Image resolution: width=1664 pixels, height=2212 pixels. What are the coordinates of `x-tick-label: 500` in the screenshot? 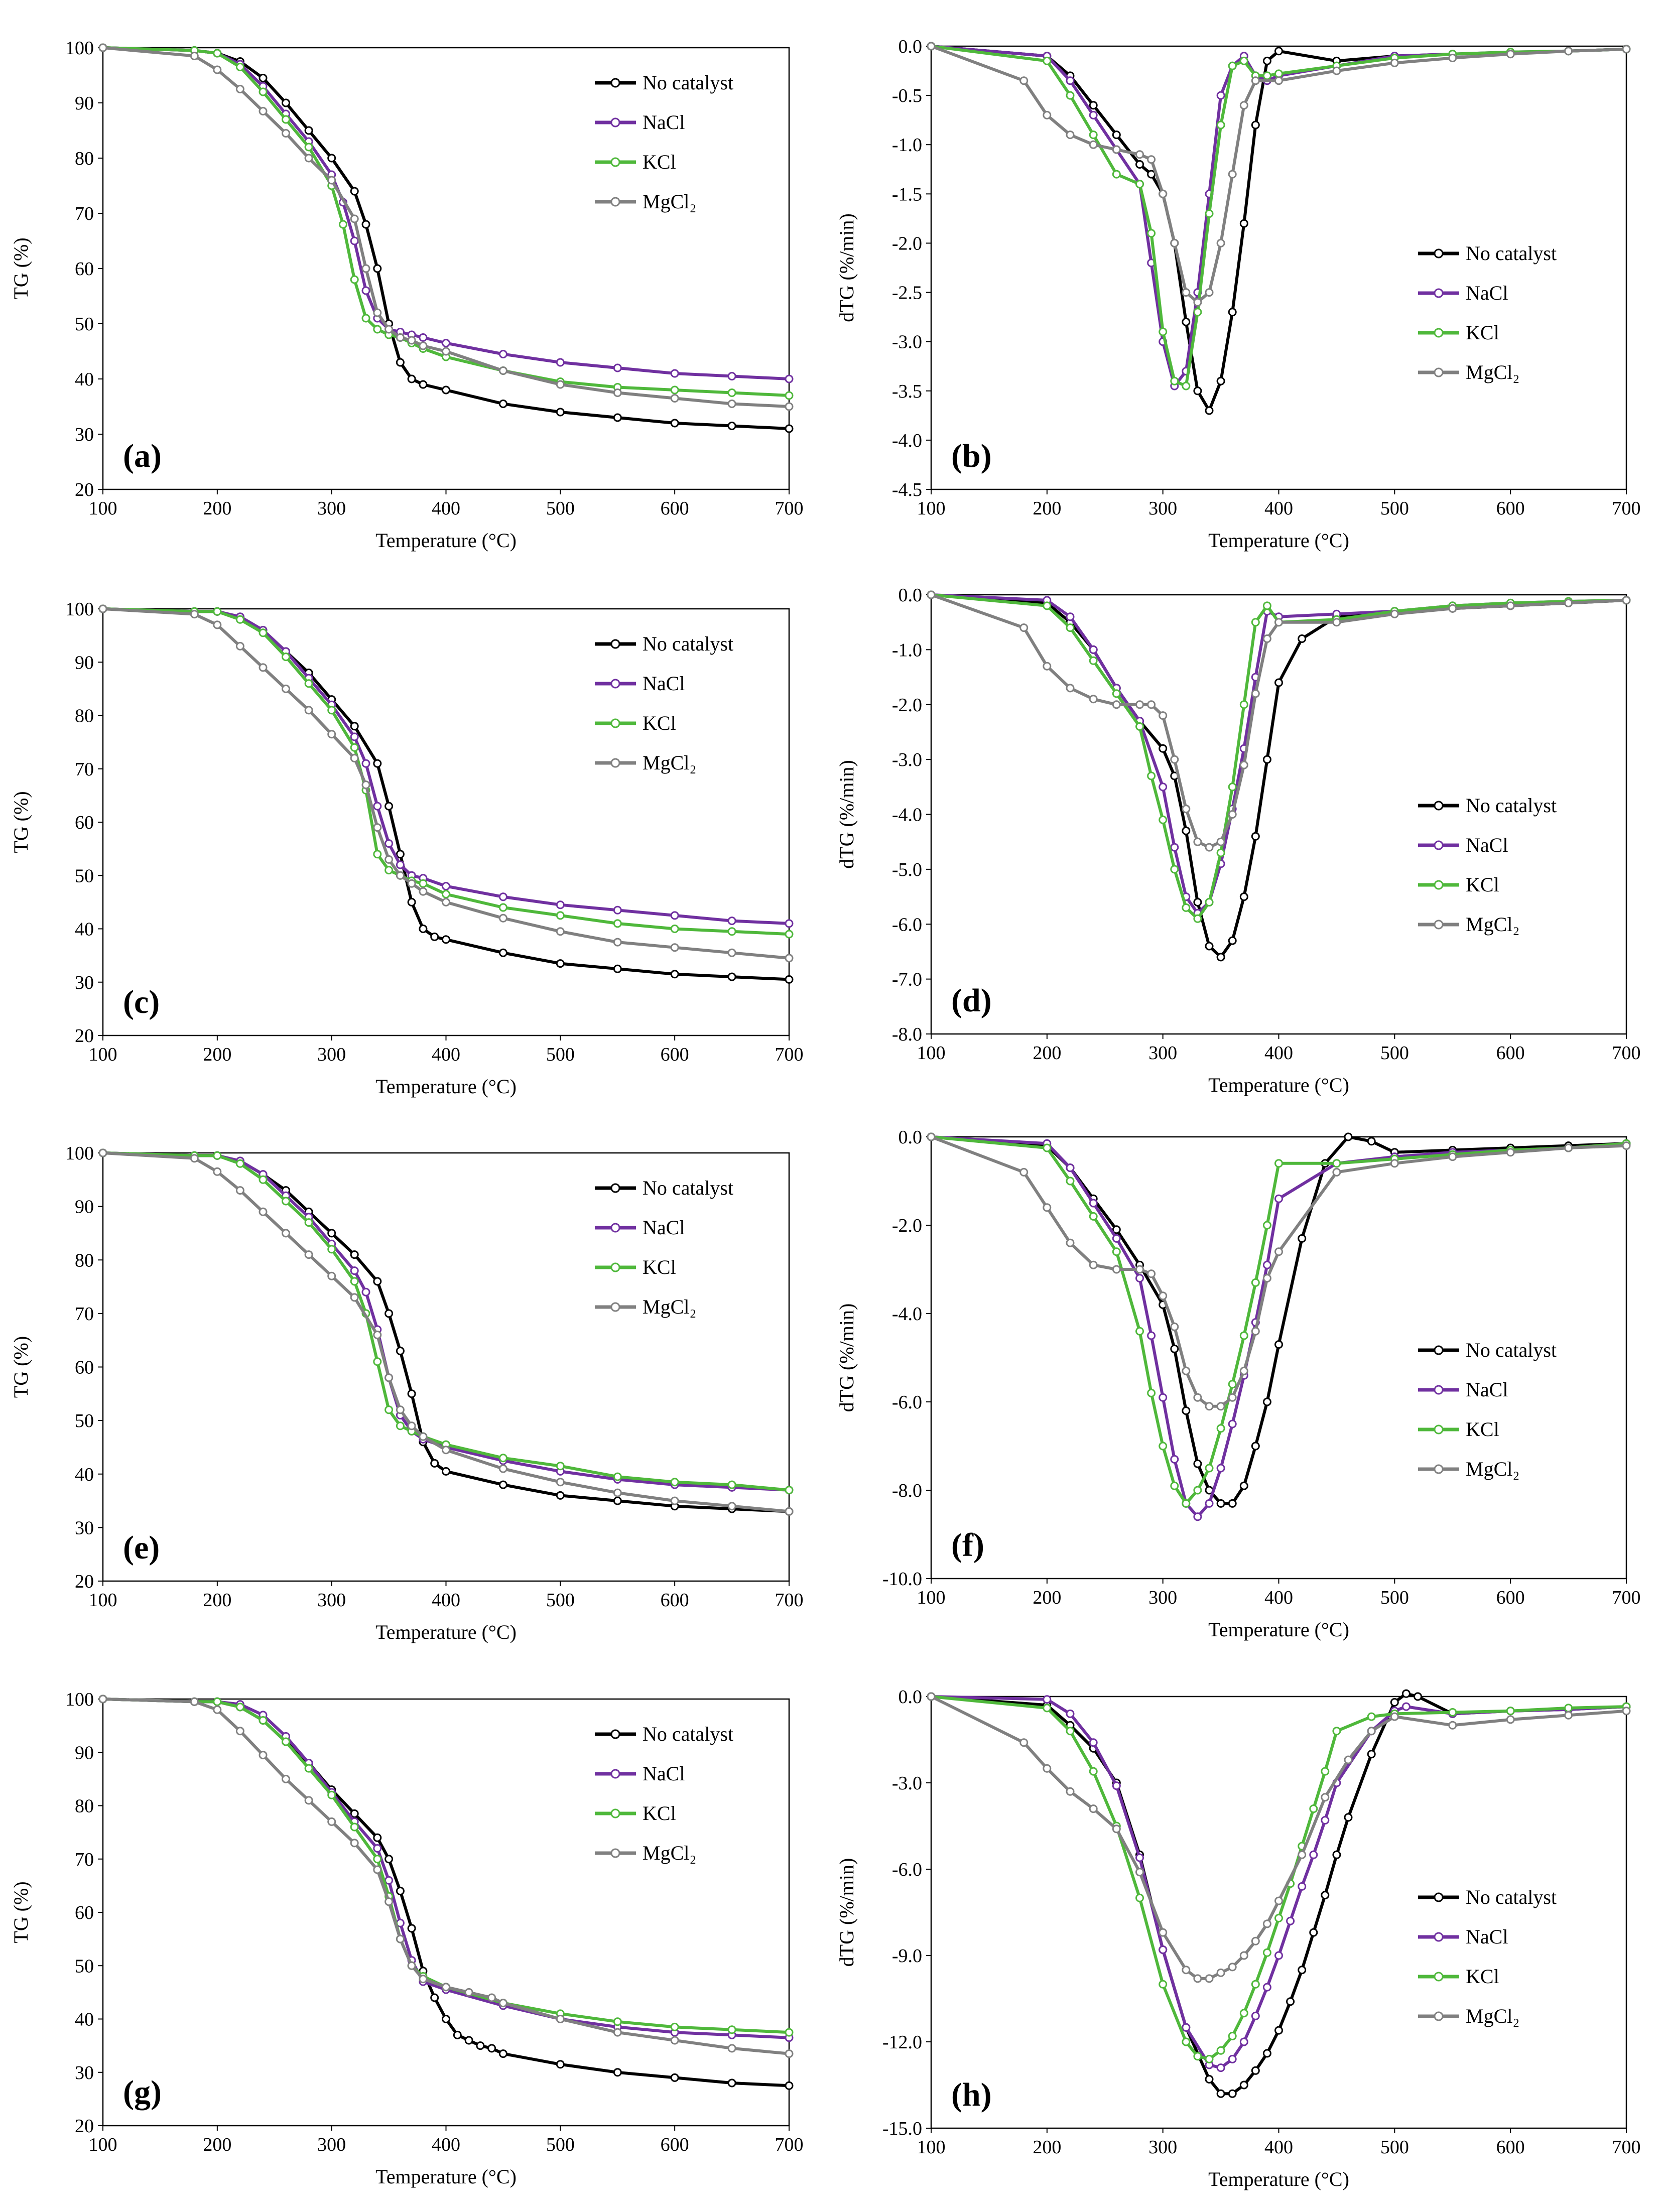 It's located at (560, 508).